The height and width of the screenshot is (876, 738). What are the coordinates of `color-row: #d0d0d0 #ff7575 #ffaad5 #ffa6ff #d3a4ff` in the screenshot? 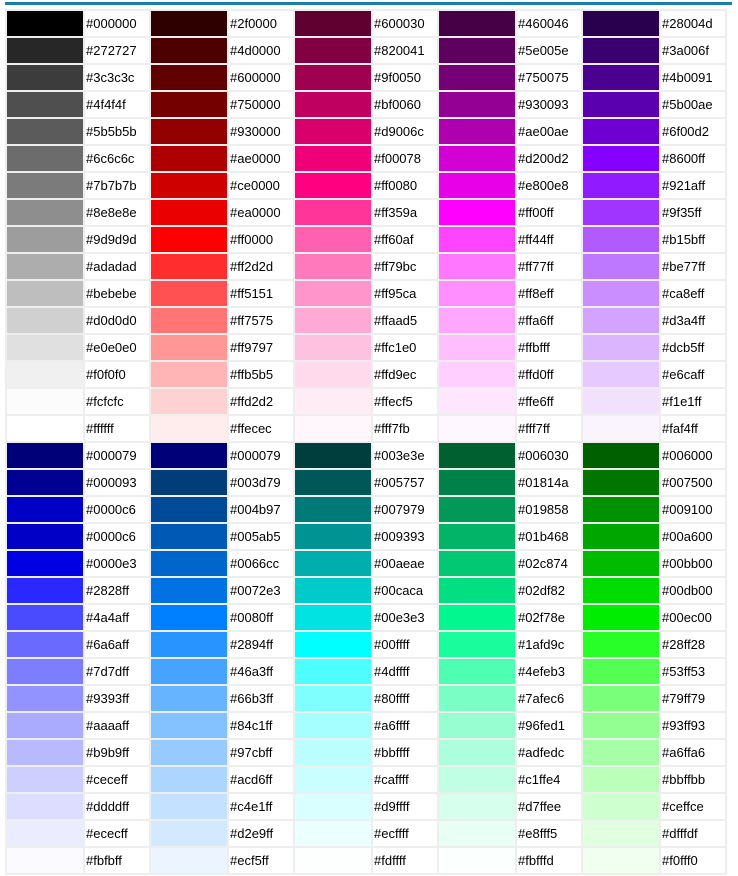 It's located at (366, 320).